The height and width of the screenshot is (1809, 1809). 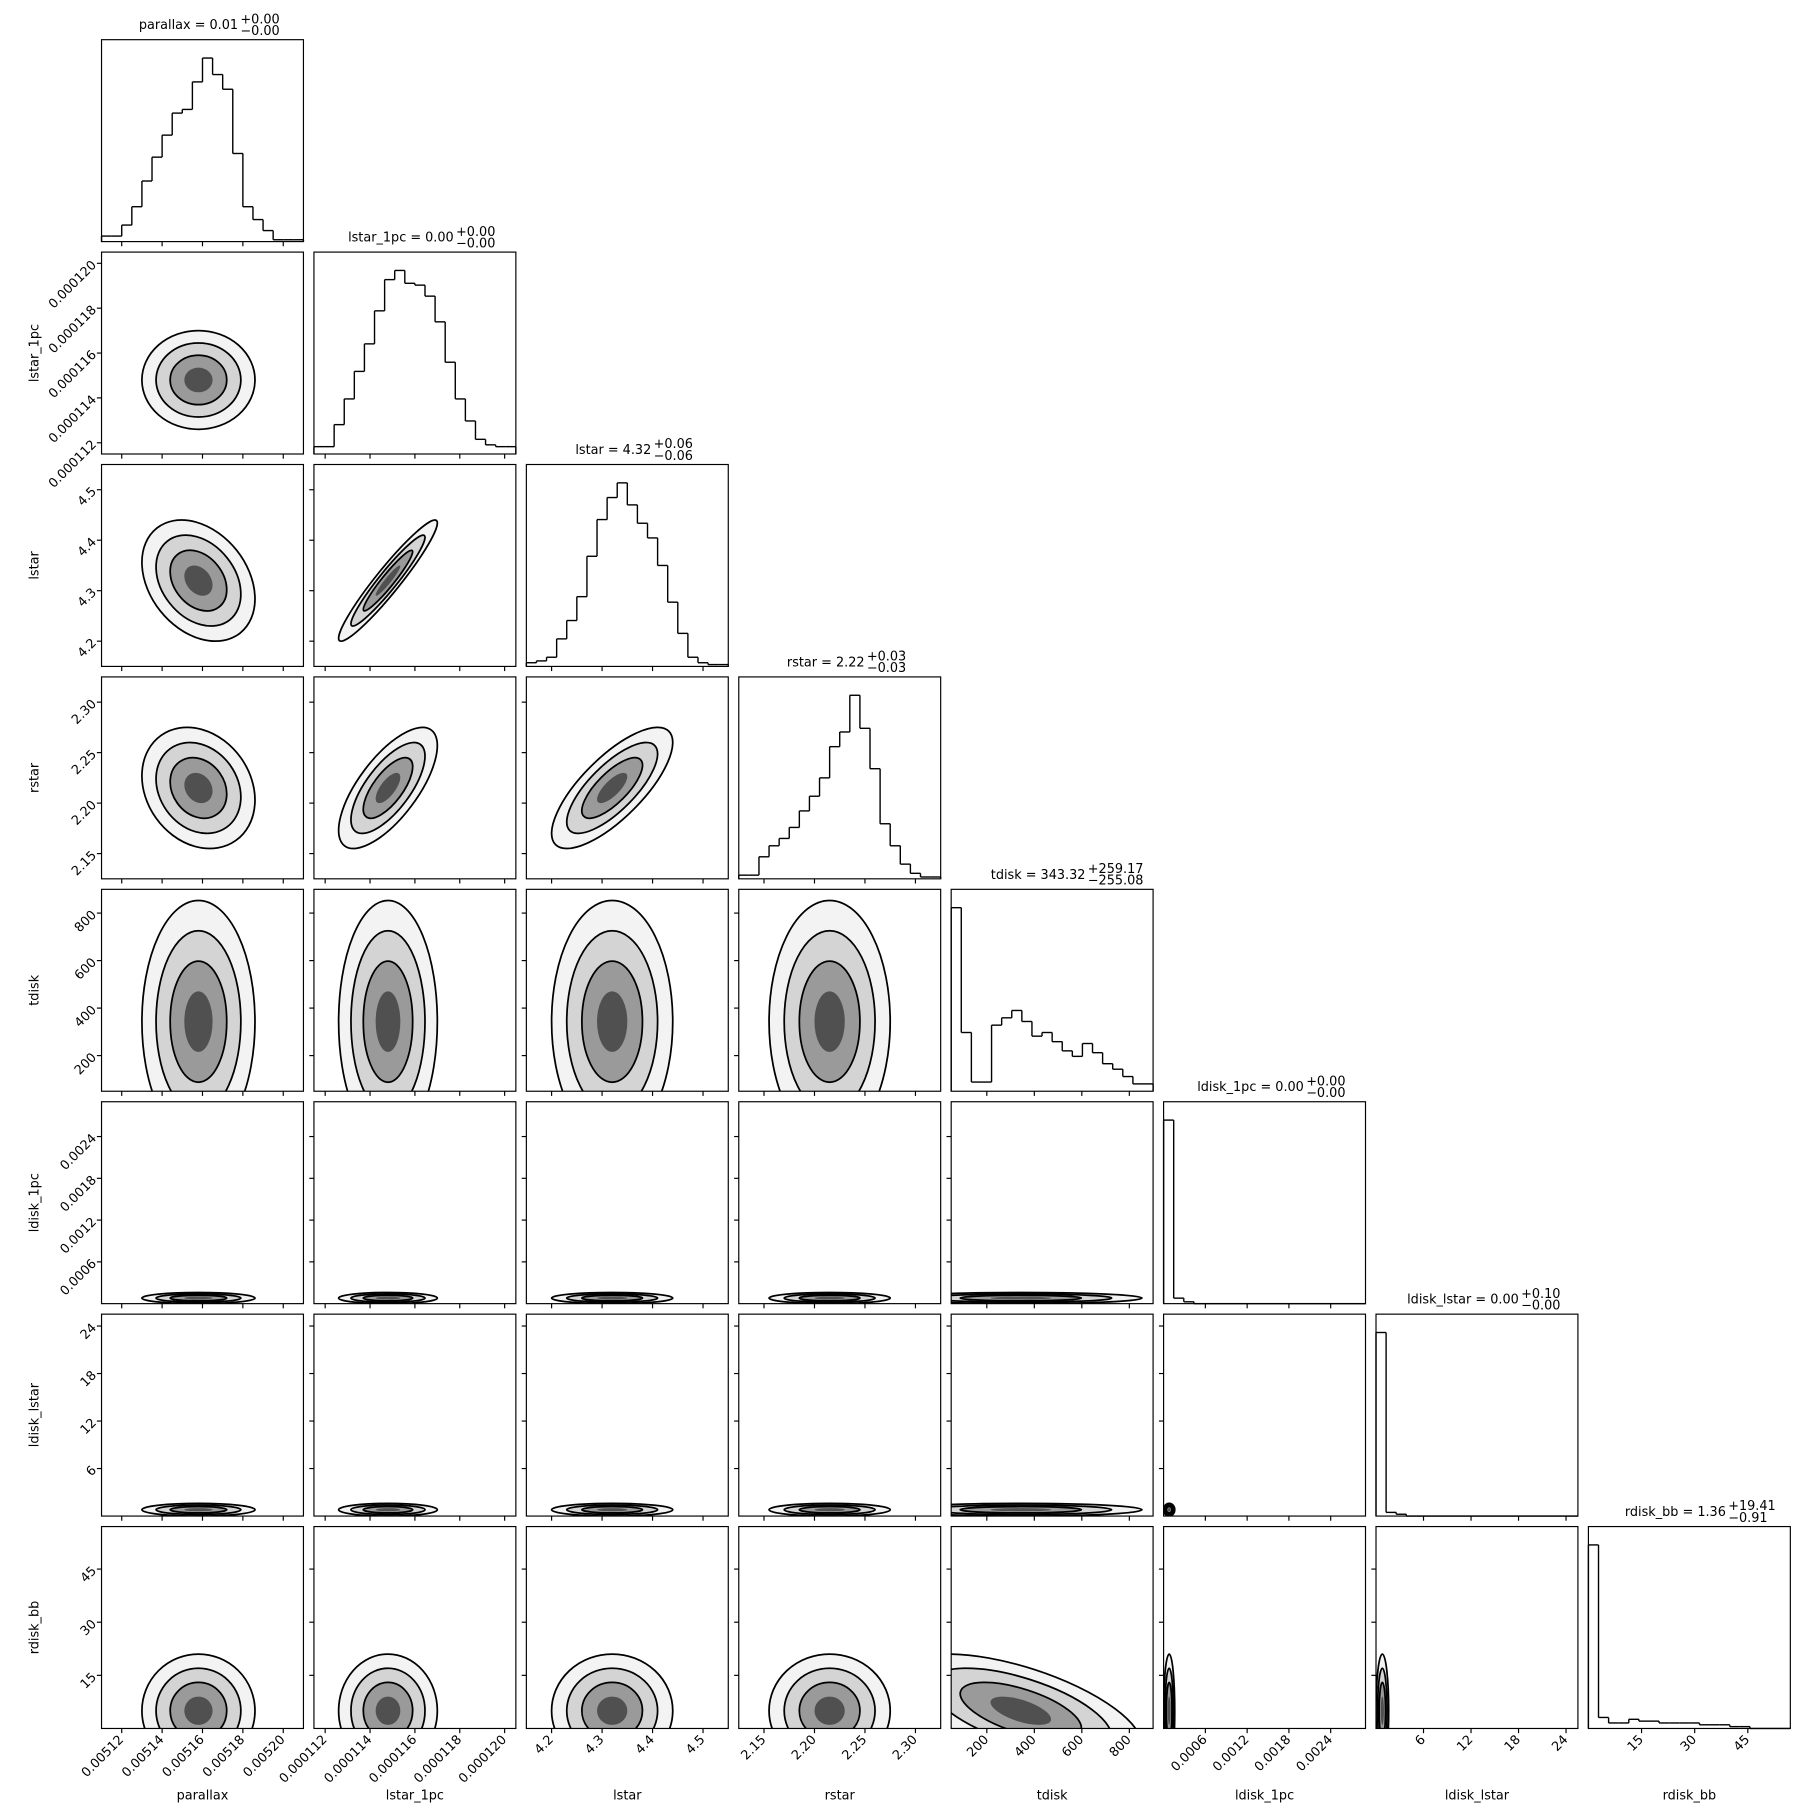 What do you see at coordinates (673, 444) in the screenshot?
I see `title-sup: +0.06` at bounding box center [673, 444].